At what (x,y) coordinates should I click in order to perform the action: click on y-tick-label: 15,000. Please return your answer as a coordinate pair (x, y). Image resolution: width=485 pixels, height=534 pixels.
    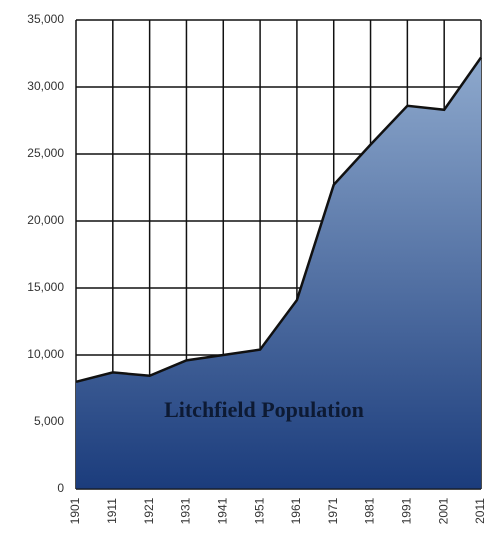
    Looking at the image, I should click on (45, 287).